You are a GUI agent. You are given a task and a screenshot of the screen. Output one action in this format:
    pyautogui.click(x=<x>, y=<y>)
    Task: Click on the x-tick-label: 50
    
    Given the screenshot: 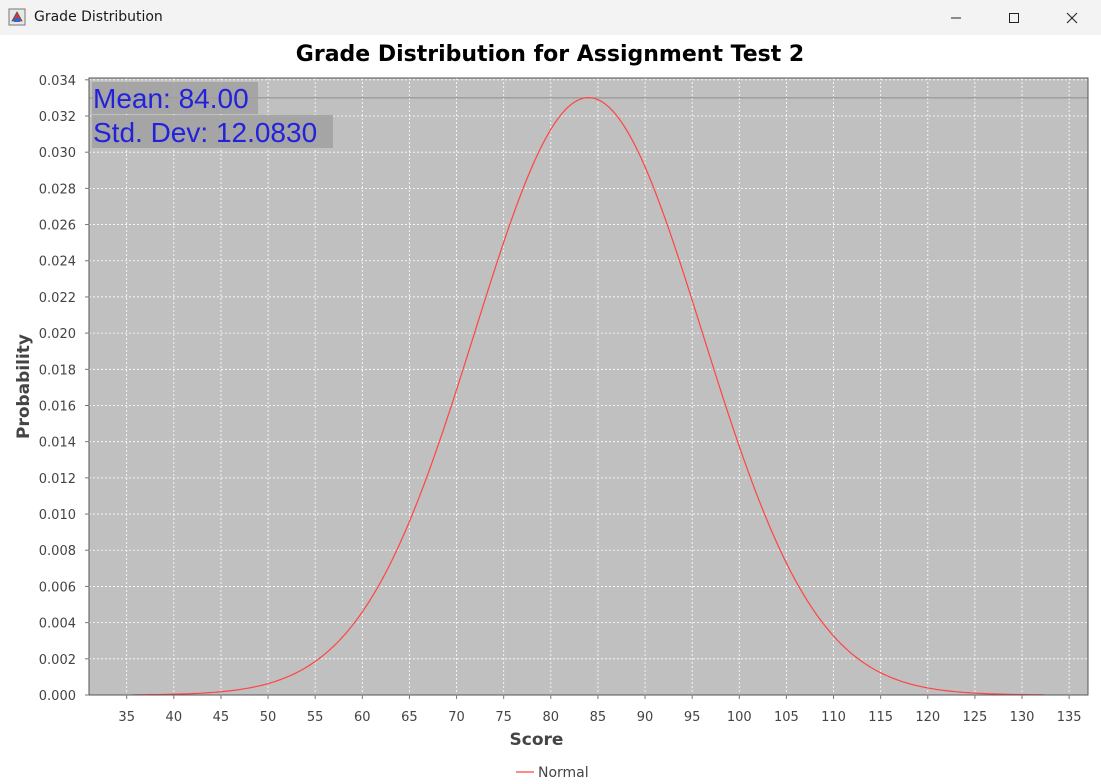 What is the action you would take?
    pyautogui.click(x=268, y=717)
    